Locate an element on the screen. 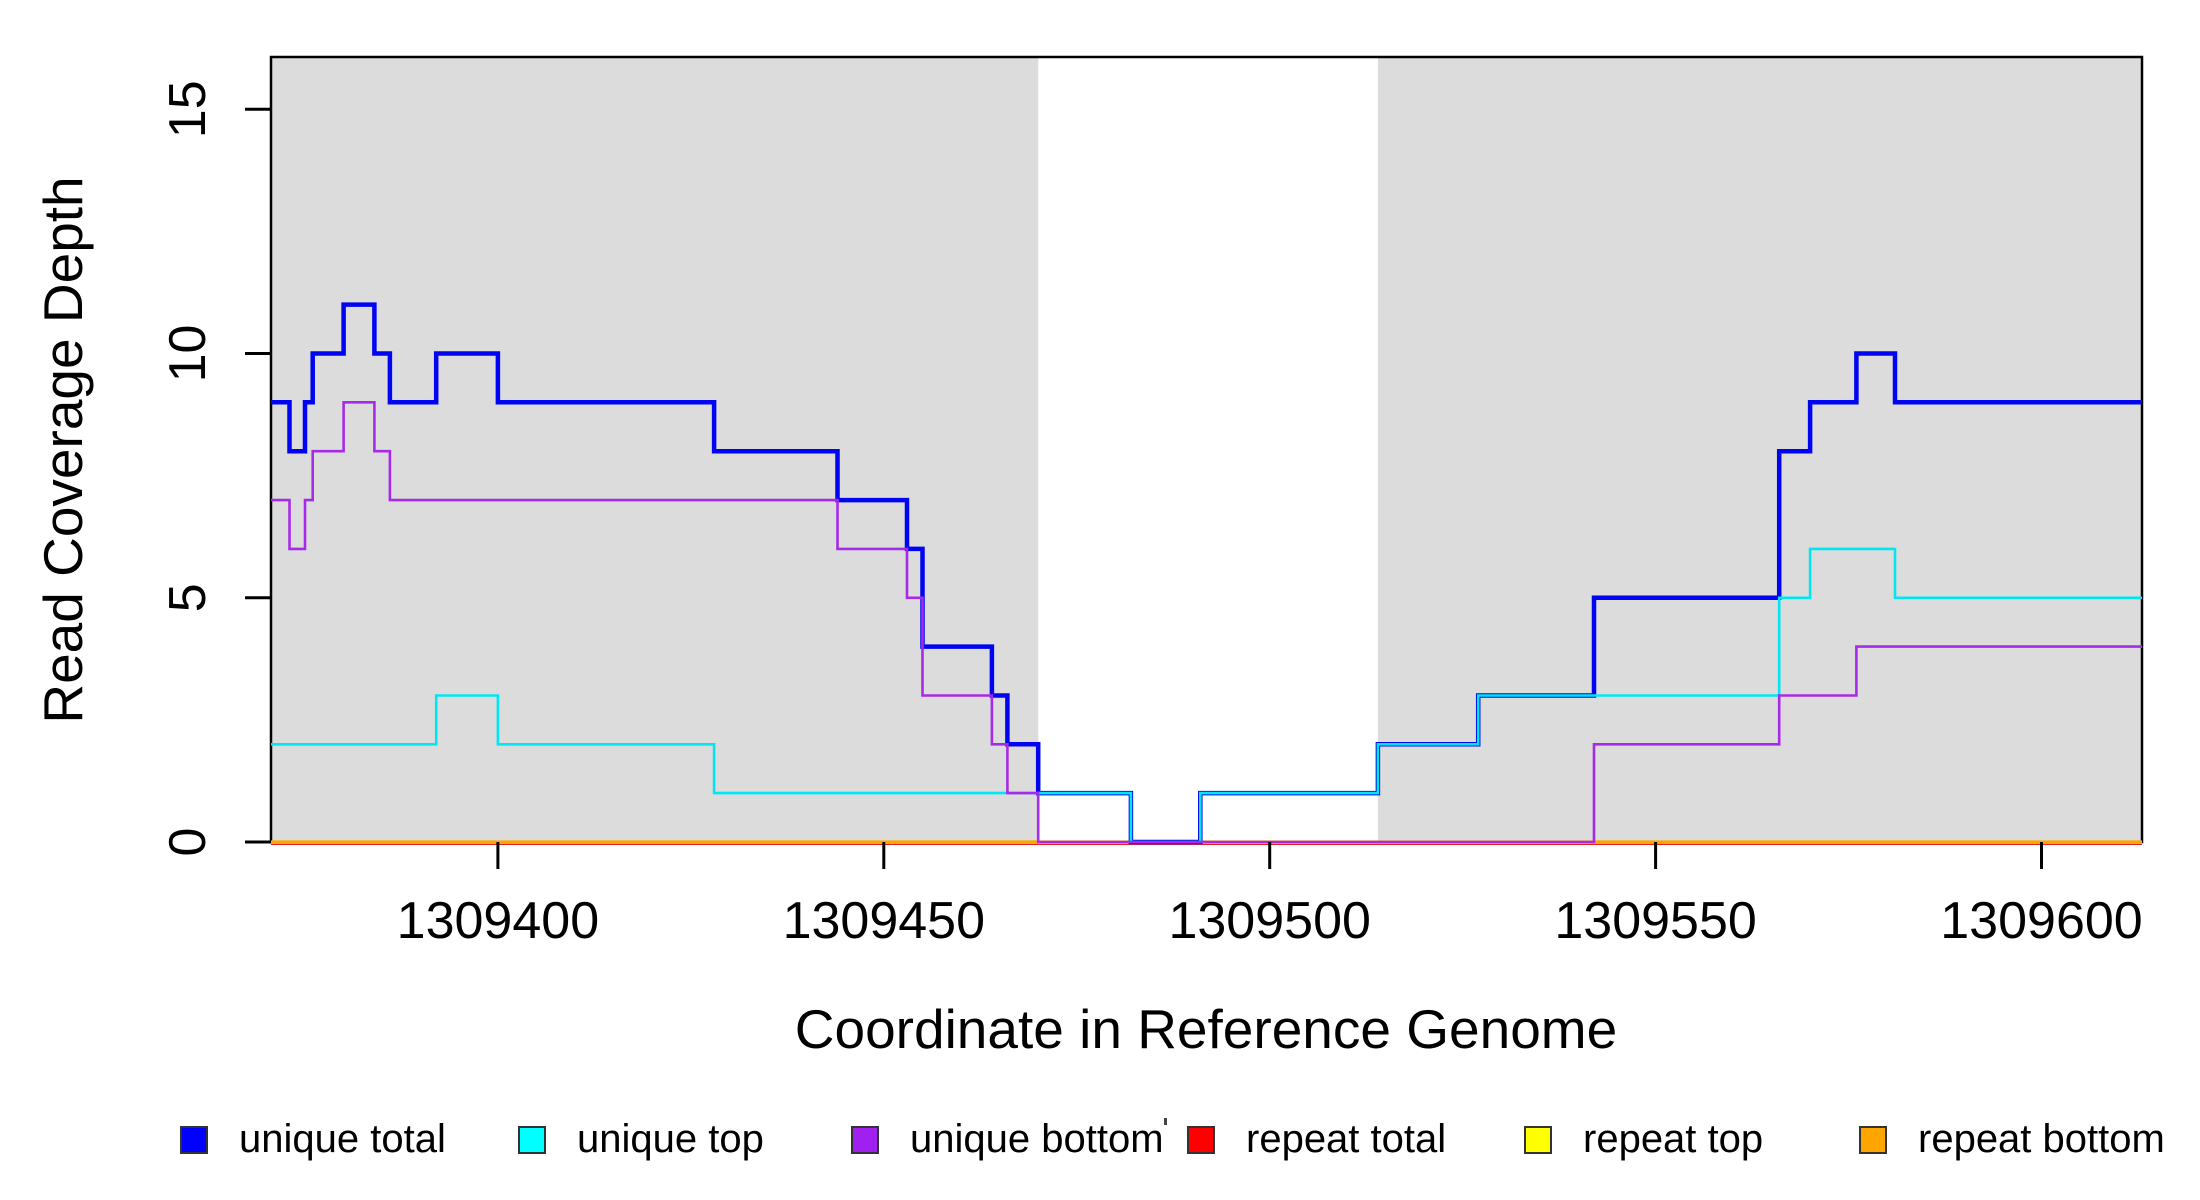  y-axis: 0 5 10 15 Read Coverage Depth is located at coordinates (151, 468).